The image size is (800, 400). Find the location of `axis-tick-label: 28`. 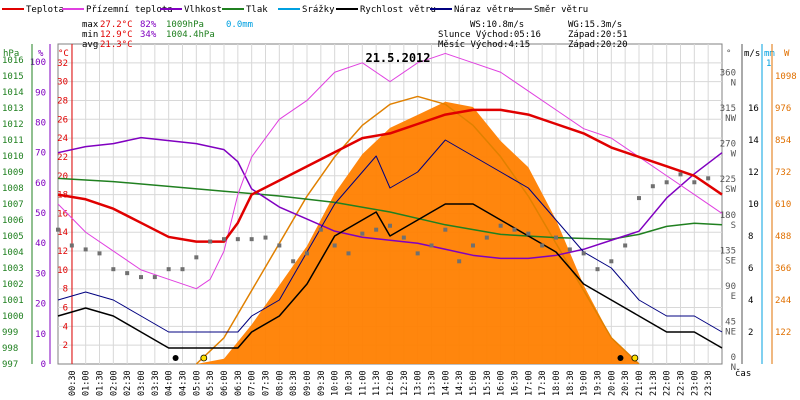

axis-tick-label: 28 is located at coordinates (62, 101).